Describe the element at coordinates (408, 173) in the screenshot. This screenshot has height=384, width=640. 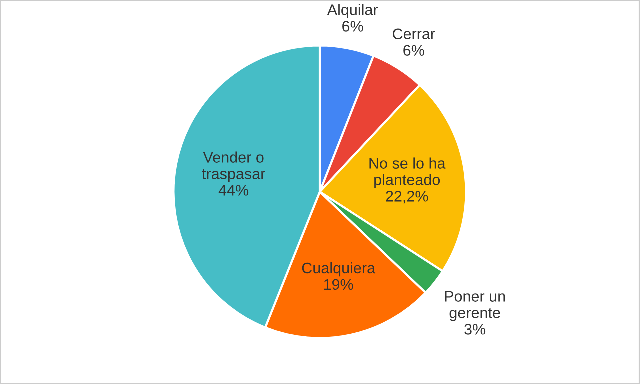
I see `slice-label: No se lo ha planteado` at that location.